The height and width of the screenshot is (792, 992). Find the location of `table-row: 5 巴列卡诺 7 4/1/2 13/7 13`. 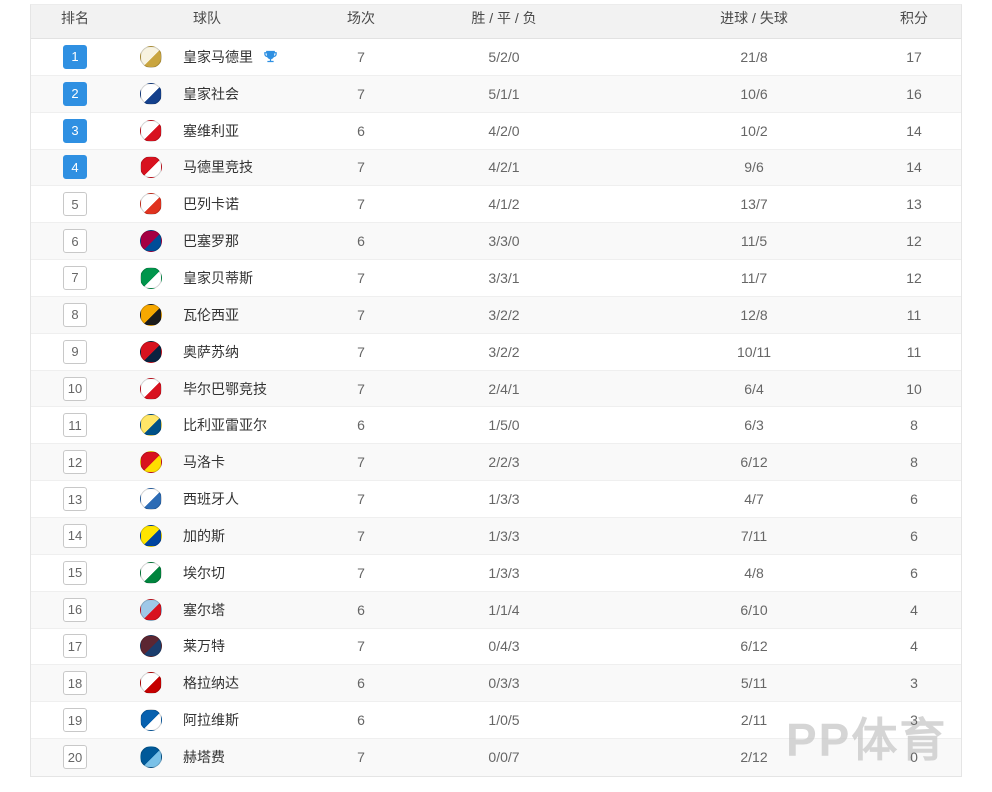

table-row: 5 巴列卡诺 7 4/1/2 13/7 13 is located at coordinates (496, 205).